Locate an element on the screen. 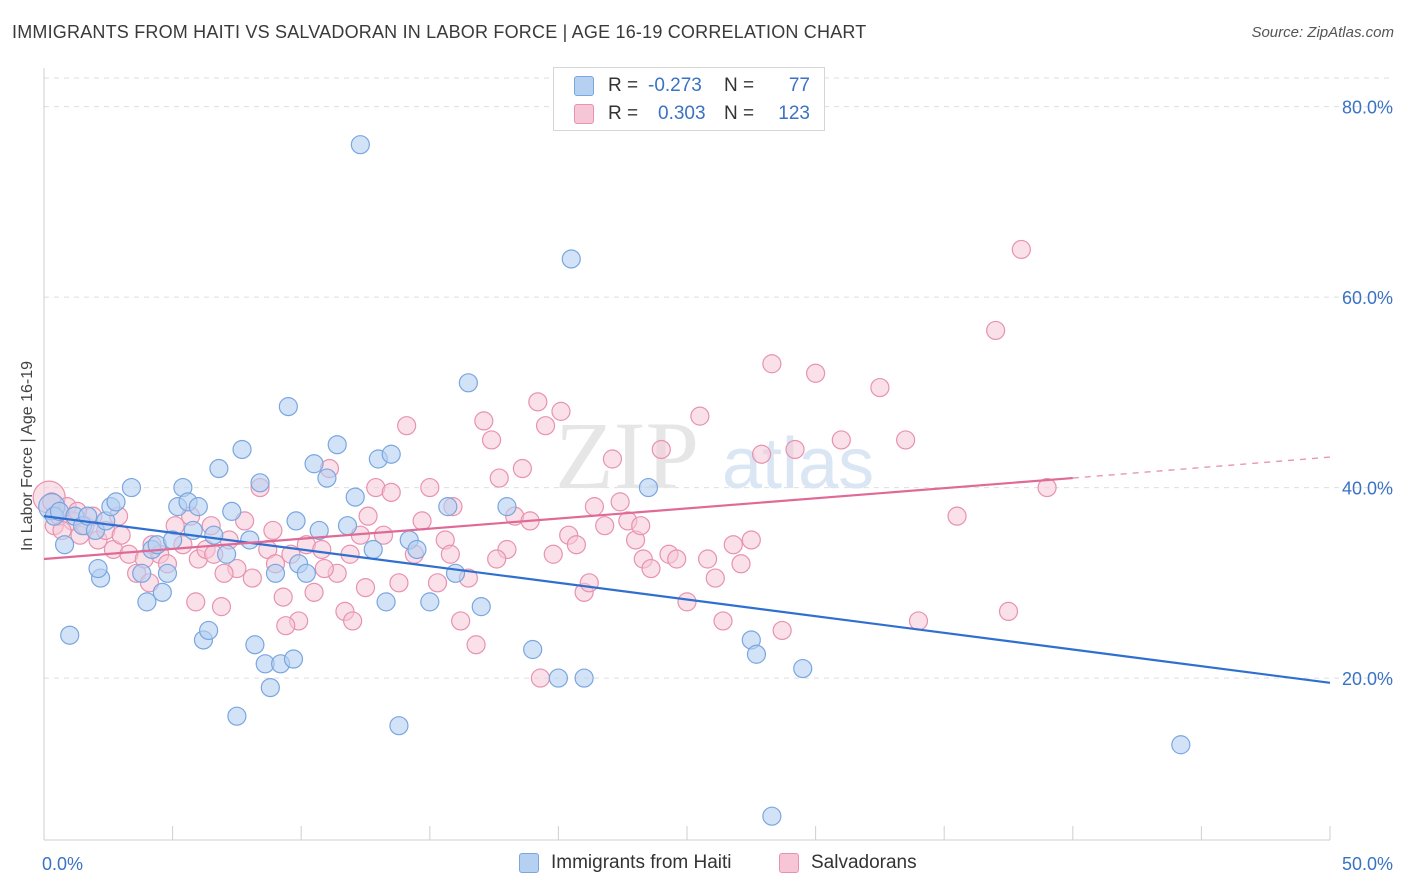  trend-line-salvadorans is located at coordinates (558, 518).